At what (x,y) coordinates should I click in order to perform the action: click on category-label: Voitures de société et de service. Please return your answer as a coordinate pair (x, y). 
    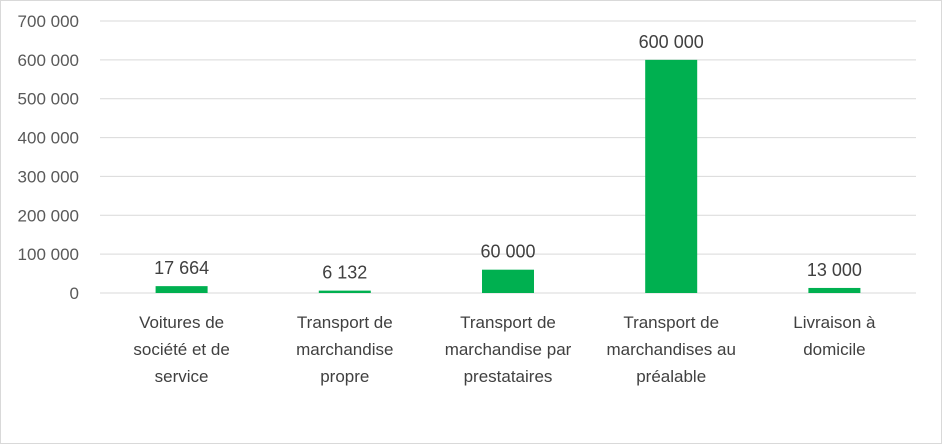
    Looking at the image, I should click on (181, 349).